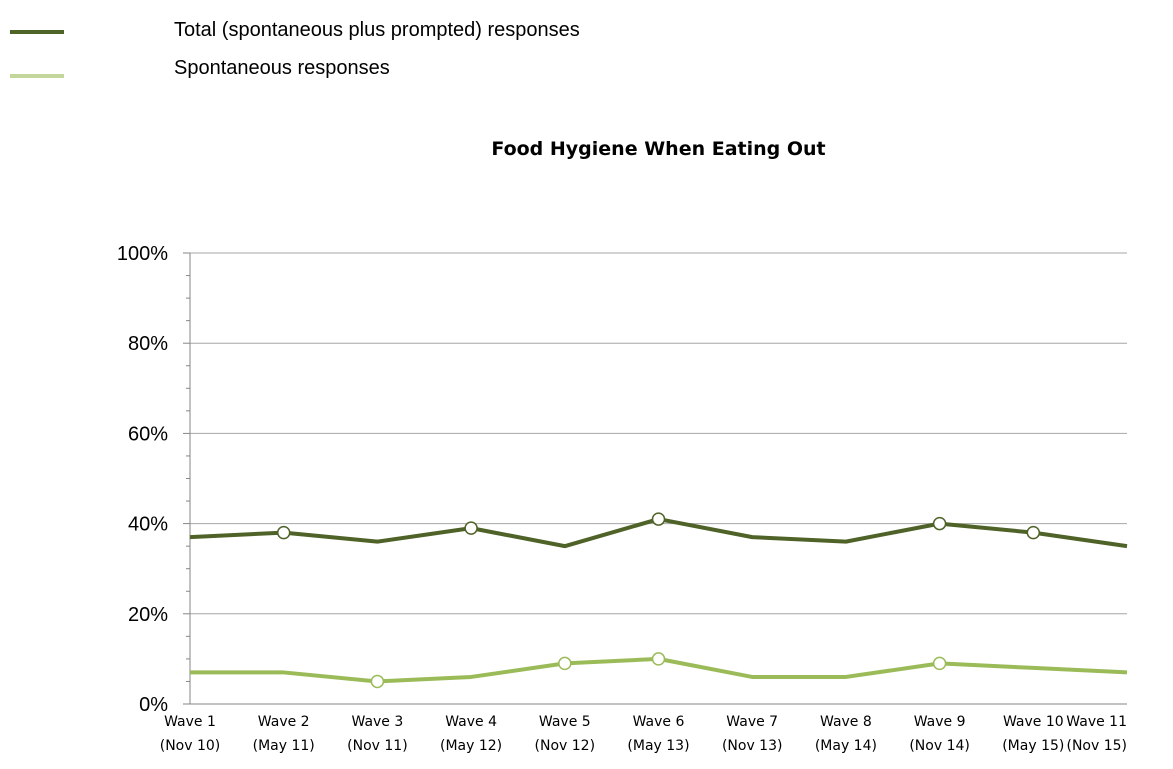 The height and width of the screenshot is (769, 1173). What do you see at coordinates (148, 434) in the screenshot?
I see `y-tick-label: 60%` at bounding box center [148, 434].